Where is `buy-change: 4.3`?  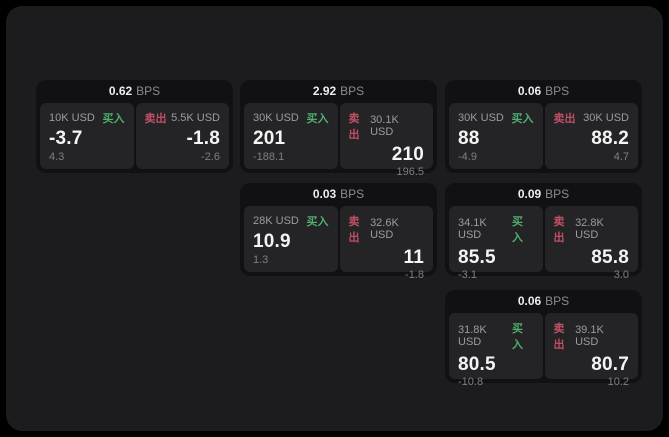
buy-change: 4.3 is located at coordinates (57, 157).